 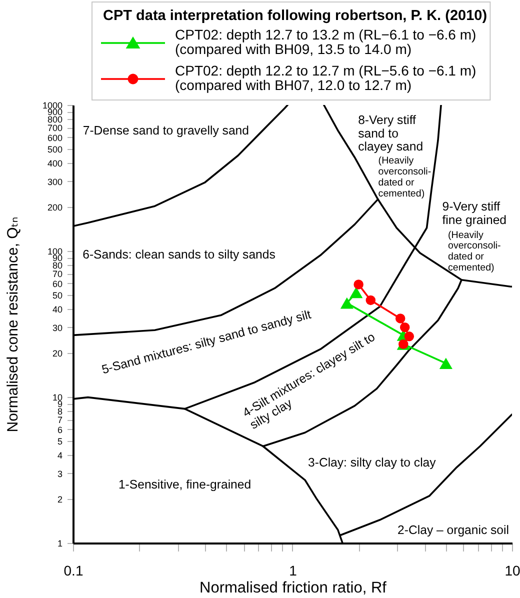 I want to click on y-tick-label: 40, so click(x=57, y=309).